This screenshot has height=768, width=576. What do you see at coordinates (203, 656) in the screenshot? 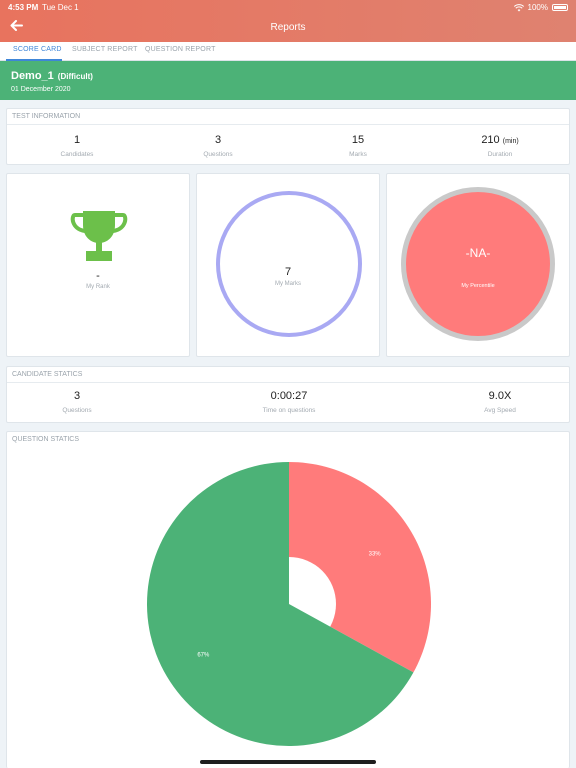
I see `pie-label-2: 67%` at bounding box center [203, 656].